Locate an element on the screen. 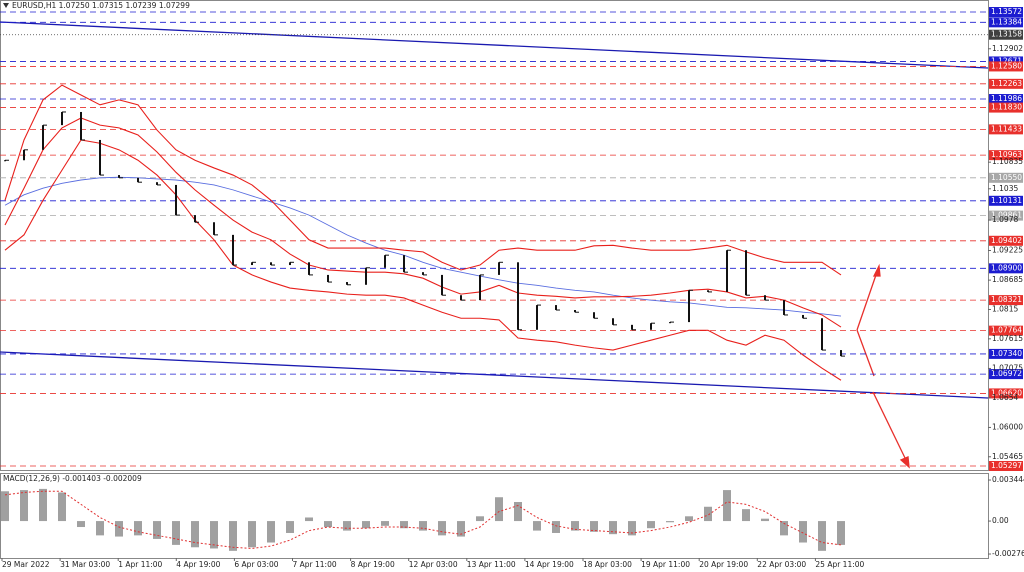 This screenshot has width=1024, height=572. y-tick-label: 1.05465 is located at coordinates (1007, 456).